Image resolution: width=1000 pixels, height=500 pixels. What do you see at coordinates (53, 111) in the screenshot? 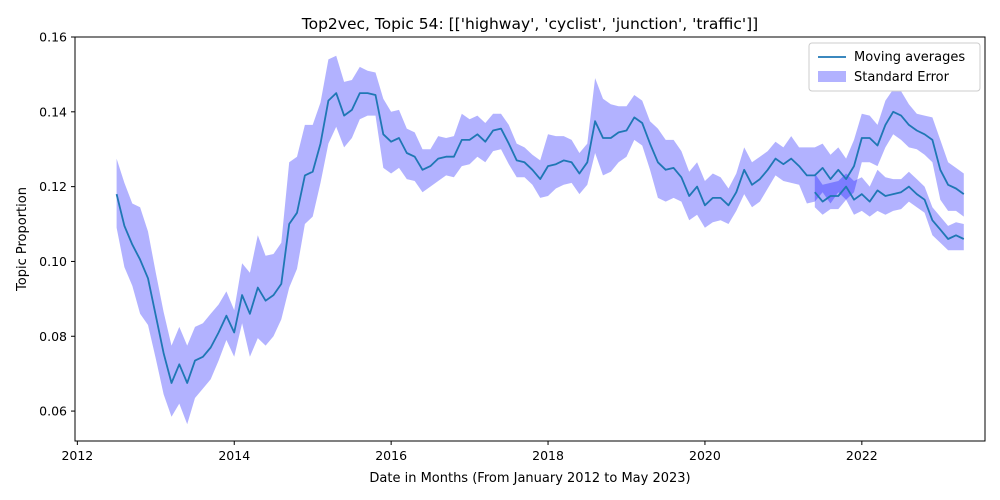
I see `y-tick-label: 0.14` at bounding box center [53, 111].